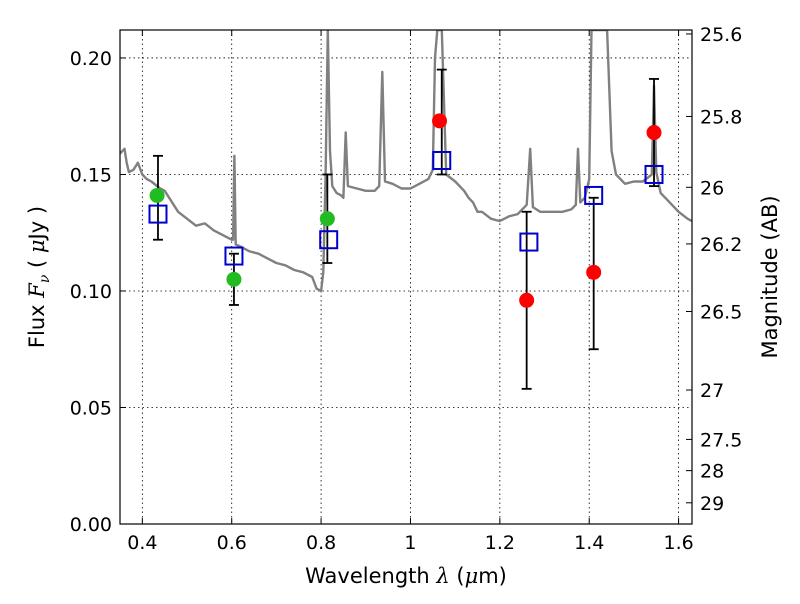 The image size is (800, 604). Describe the element at coordinates (770, 276) in the screenshot. I see `y2-axis-label: Magnitude (AB)` at that location.